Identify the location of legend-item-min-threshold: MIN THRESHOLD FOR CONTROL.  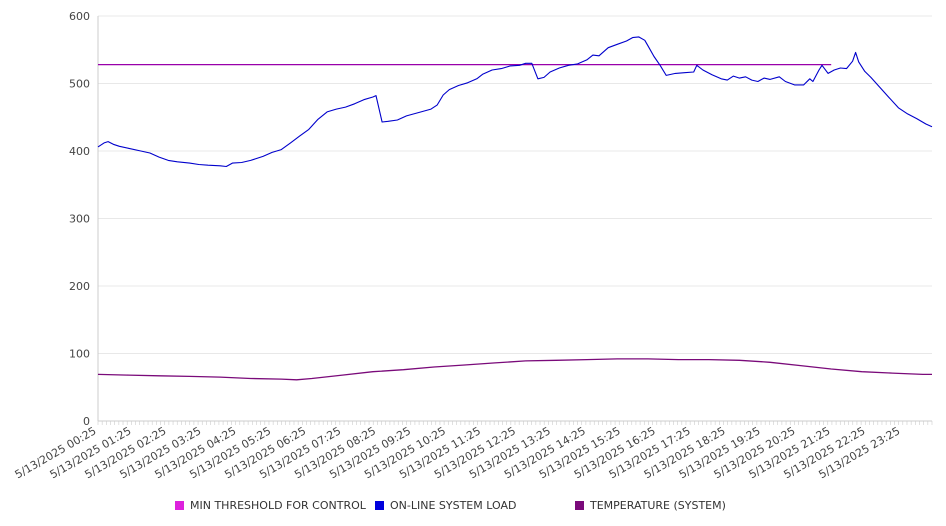
(270, 505).